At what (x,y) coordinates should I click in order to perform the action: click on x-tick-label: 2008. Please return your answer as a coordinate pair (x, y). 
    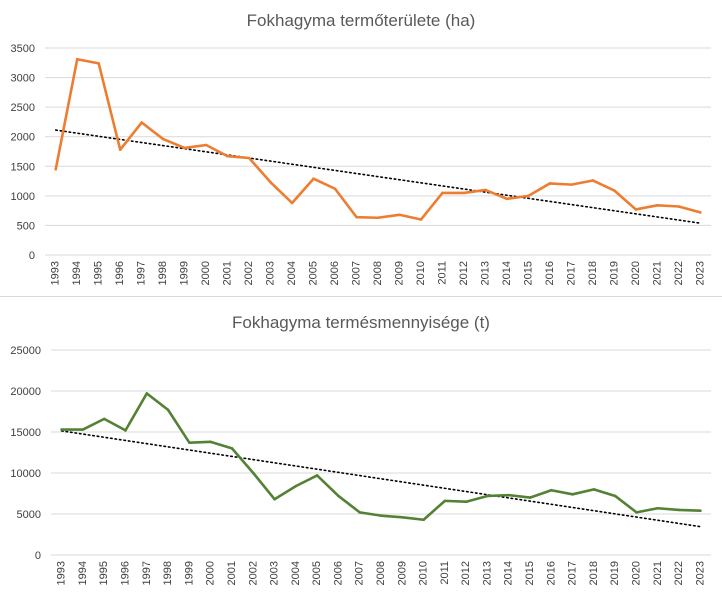
    Looking at the image, I should click on (378, 273).